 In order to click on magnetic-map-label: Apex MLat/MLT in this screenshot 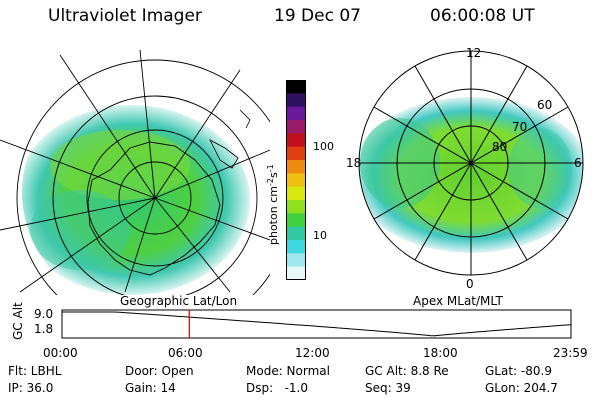, I will do `click(458, 301)`.